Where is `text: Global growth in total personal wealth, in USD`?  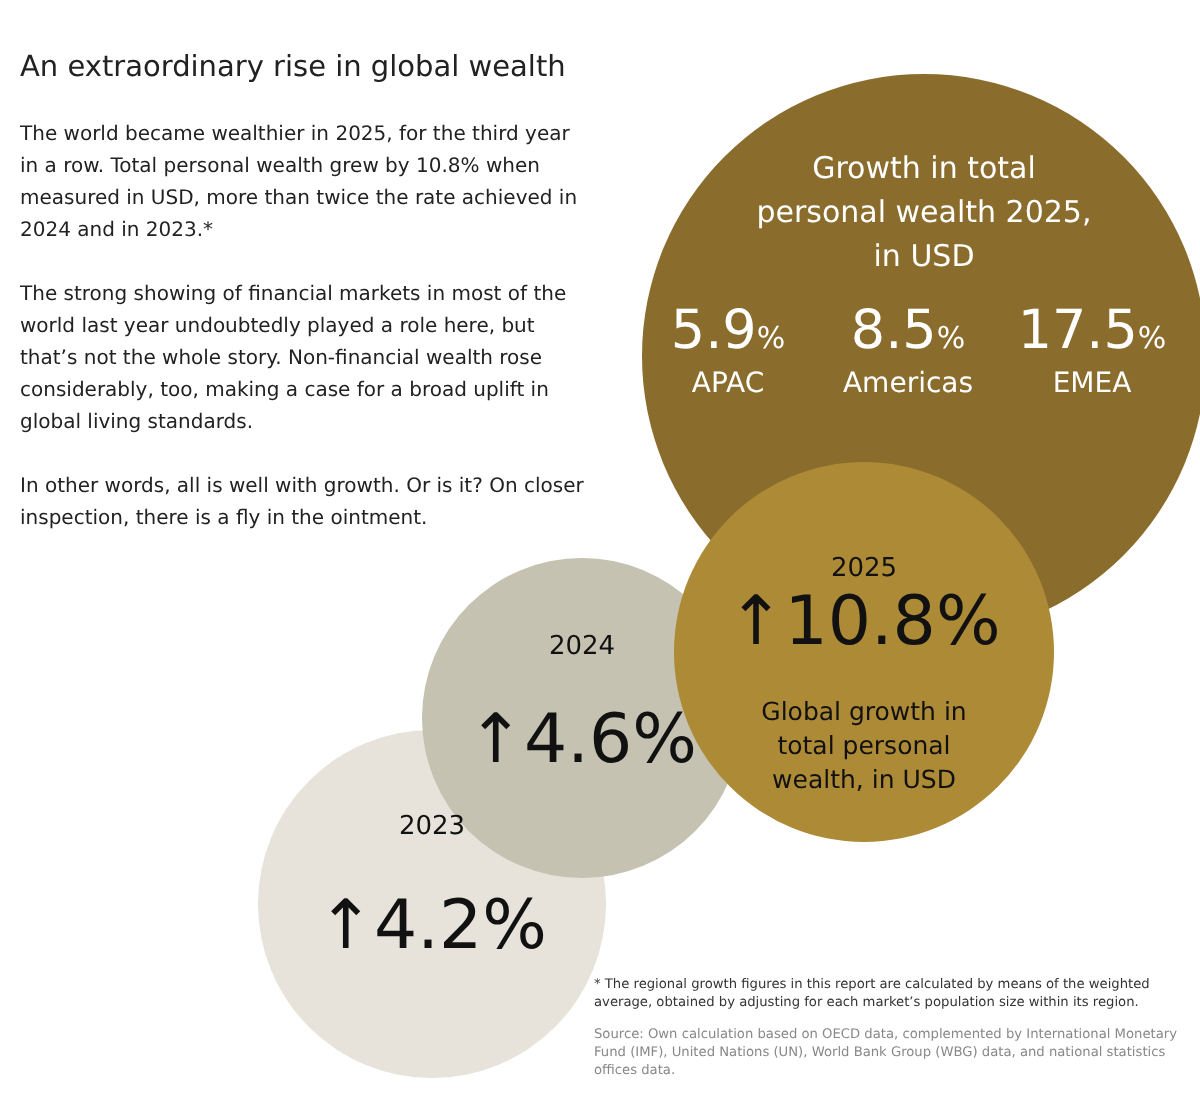 text: Global growth in total personal wealth, in USD is located at coordinates (864, 745).